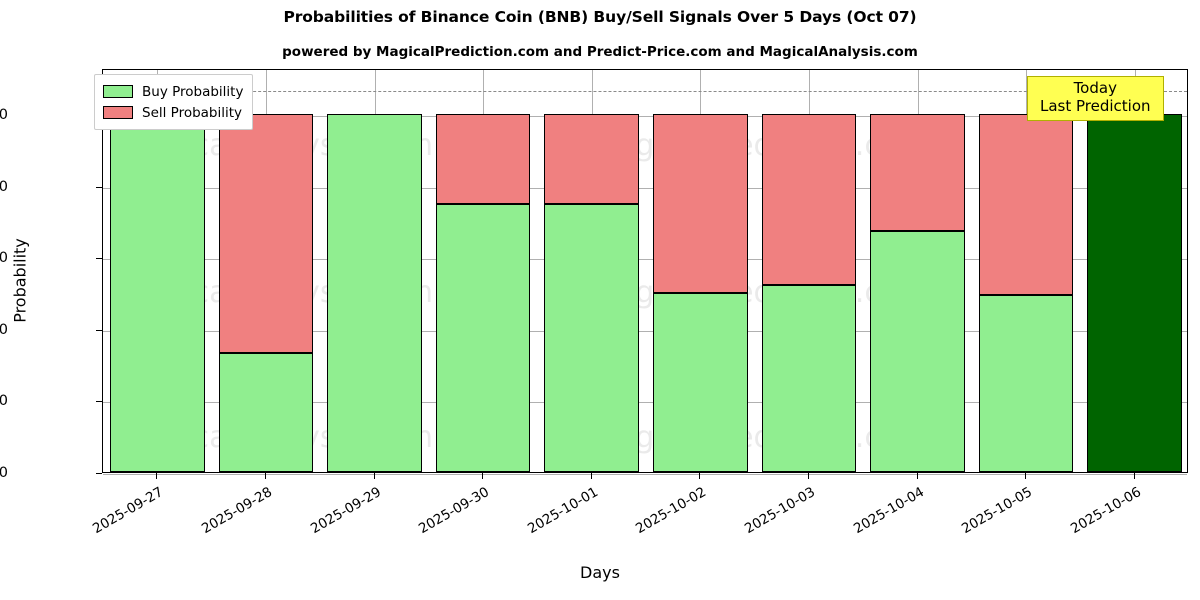  I want to click on legend-item: Sell Probability, so click(173, 112).